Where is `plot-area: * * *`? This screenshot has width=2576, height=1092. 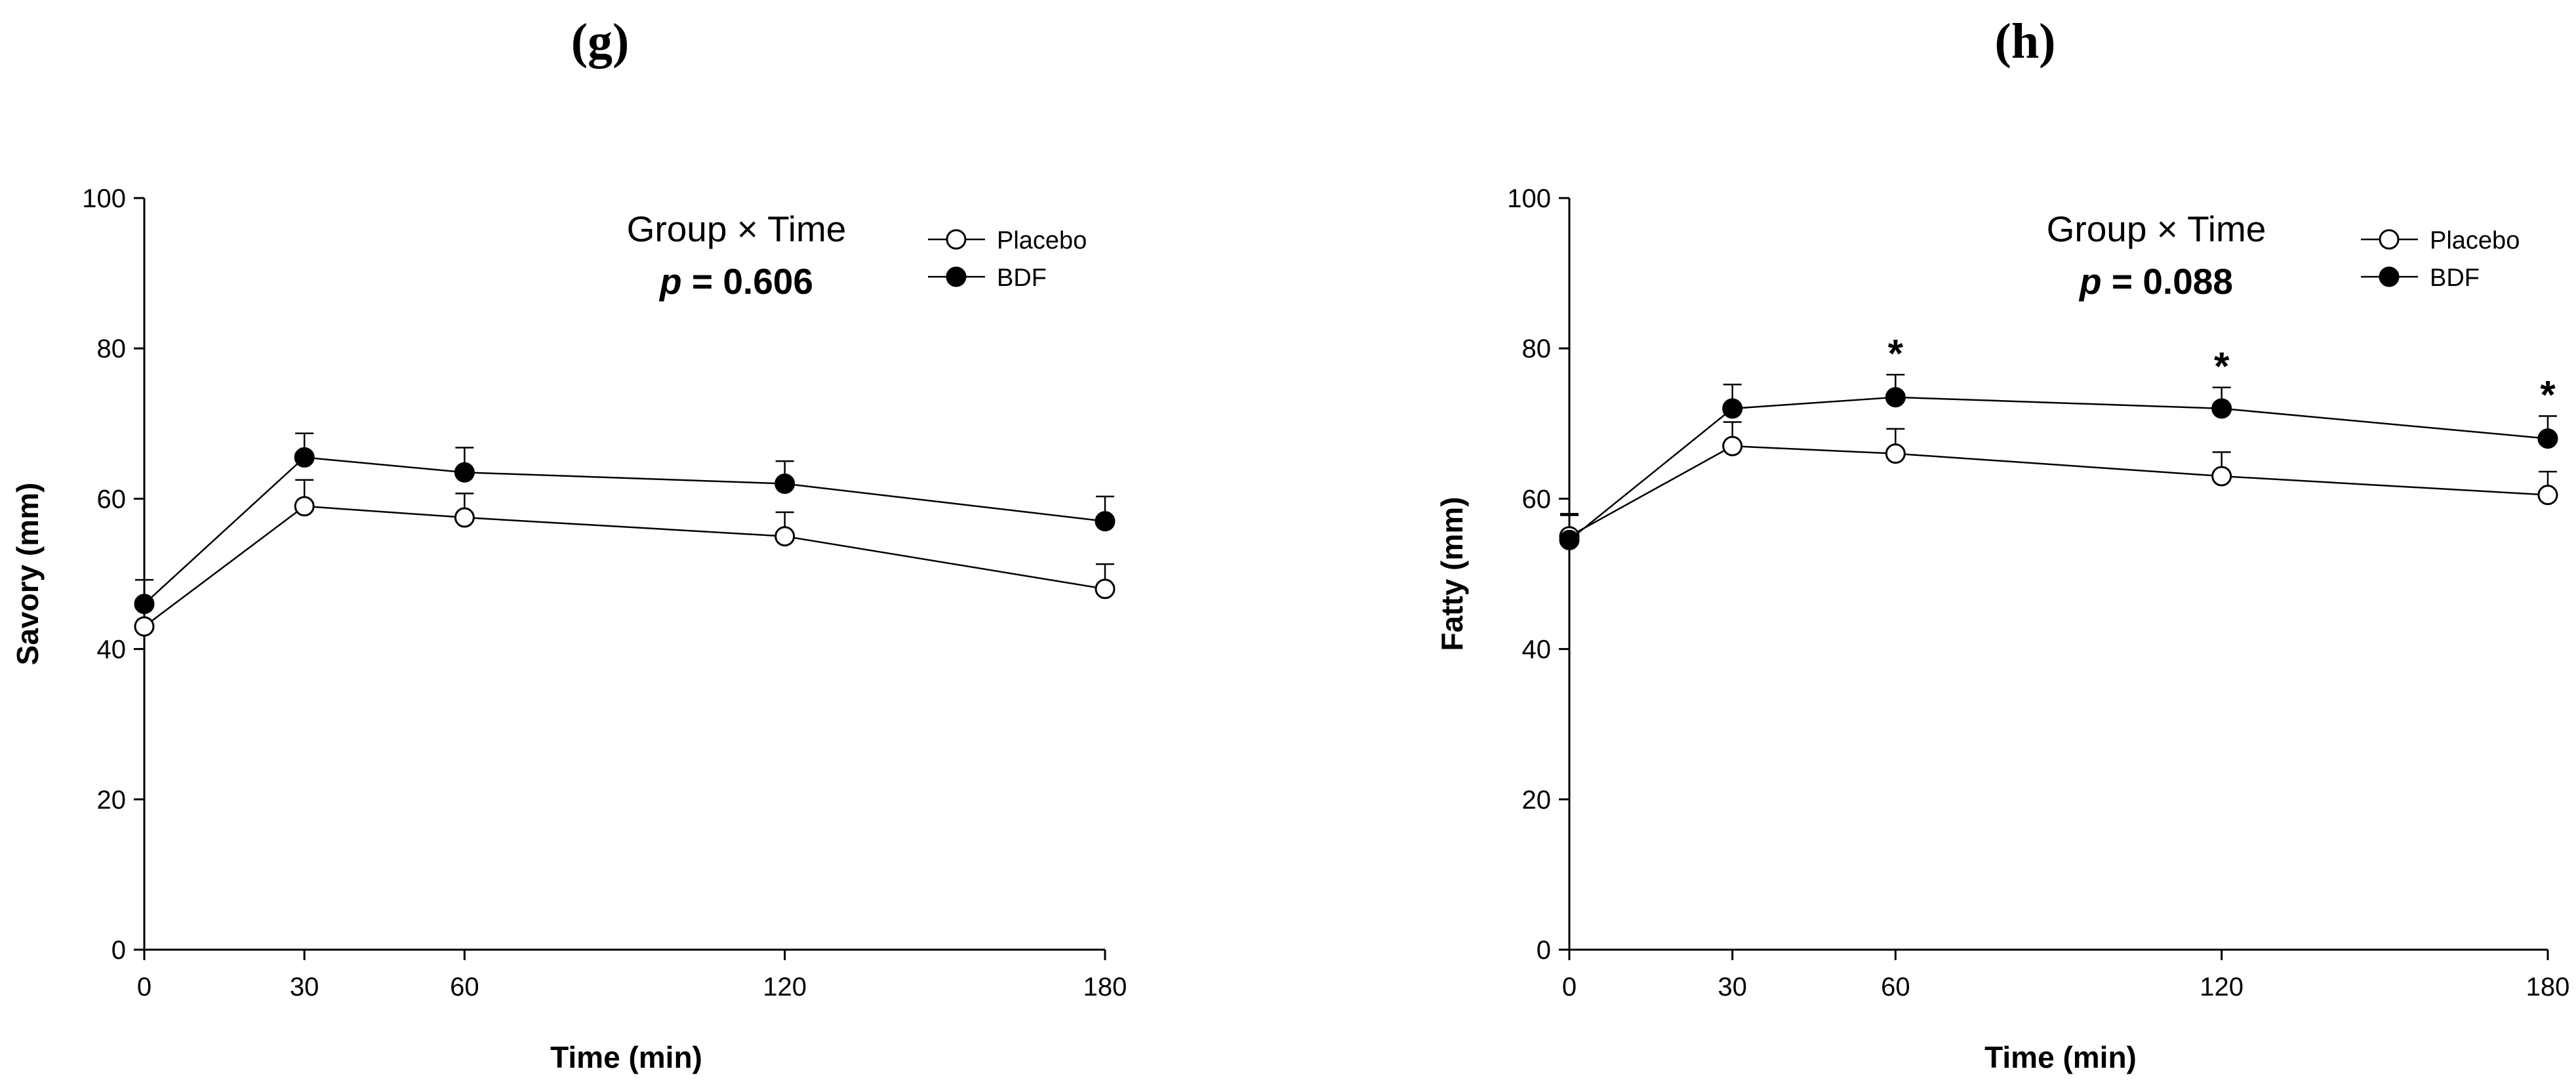
plot-area: * * * is located at coordinates (2058, 440).